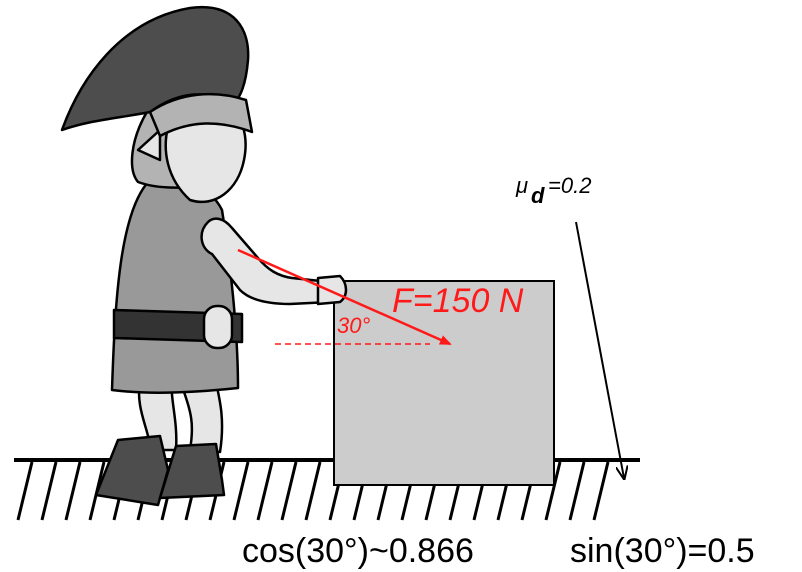 The width and height of the screenshot is (802, 572). Describe the element at coordinates (201, 415) in the screenshot. I see `elf-front-leg` at that location.